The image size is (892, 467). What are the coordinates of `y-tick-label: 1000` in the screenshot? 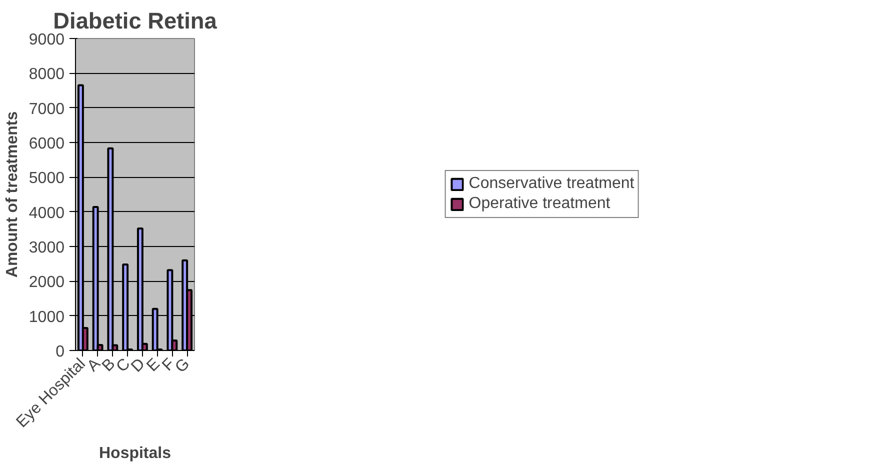 It's located at (46, 317).